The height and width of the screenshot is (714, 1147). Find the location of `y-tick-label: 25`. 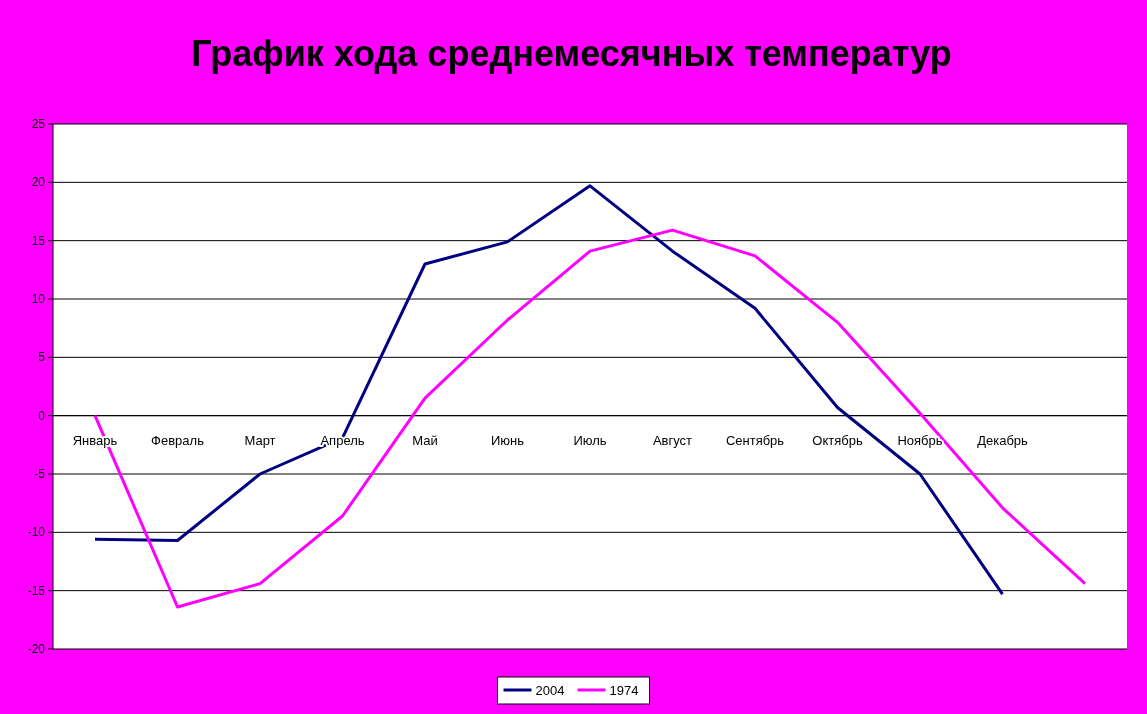

y-tick-label: 25 is located at coordinates (38, 124).